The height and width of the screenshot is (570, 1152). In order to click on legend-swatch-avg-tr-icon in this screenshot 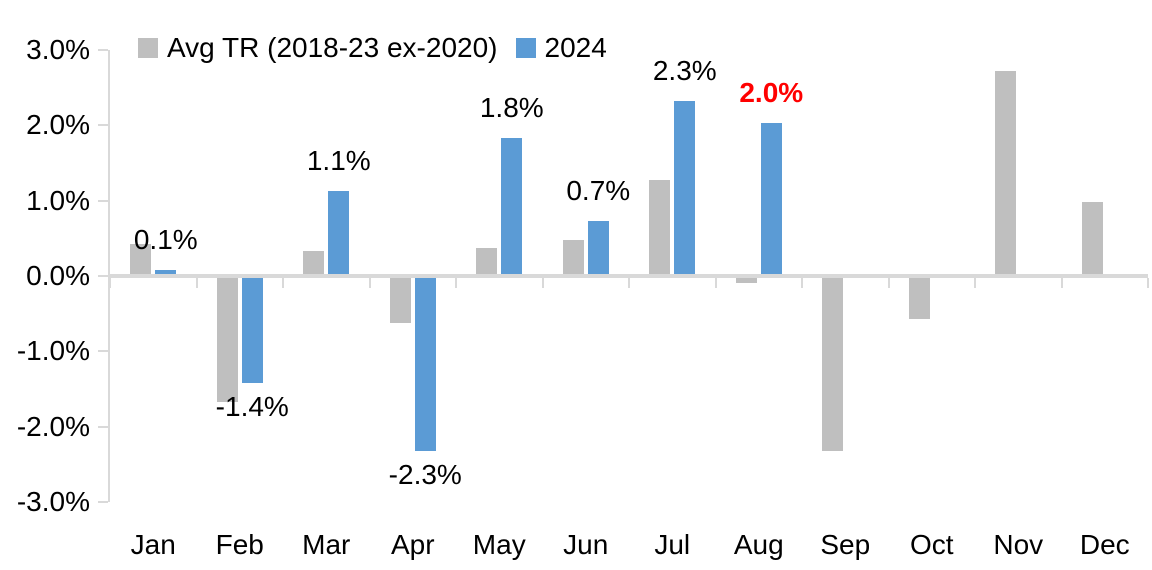, I will do `click(148, 48)`.